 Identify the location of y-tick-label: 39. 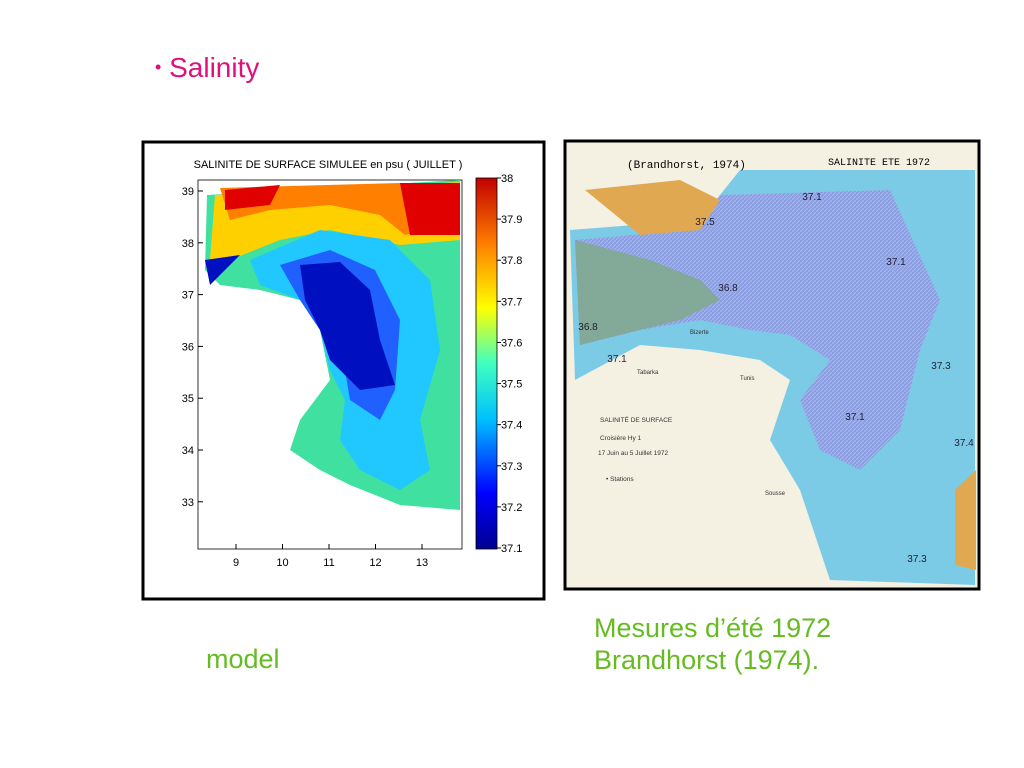
(188, 192).